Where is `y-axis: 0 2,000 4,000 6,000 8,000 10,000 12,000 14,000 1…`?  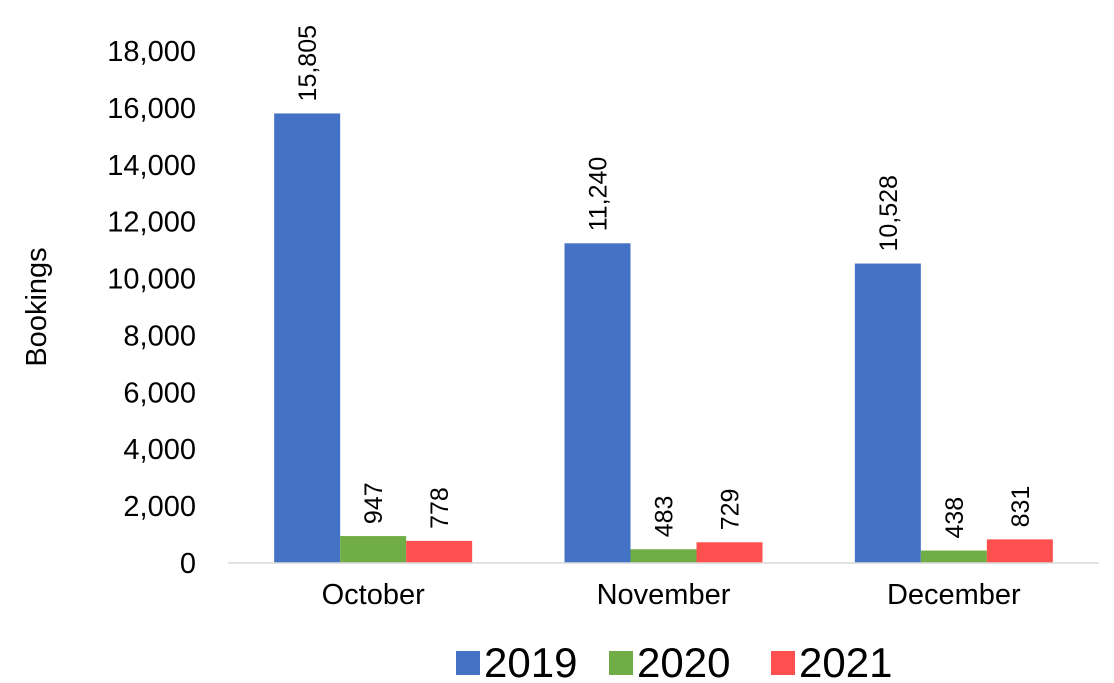
y-axis: 0 2,000 4,000 6,000 8,000 10,000 12,000 14,000 1… is located at coordinates (151, 308).